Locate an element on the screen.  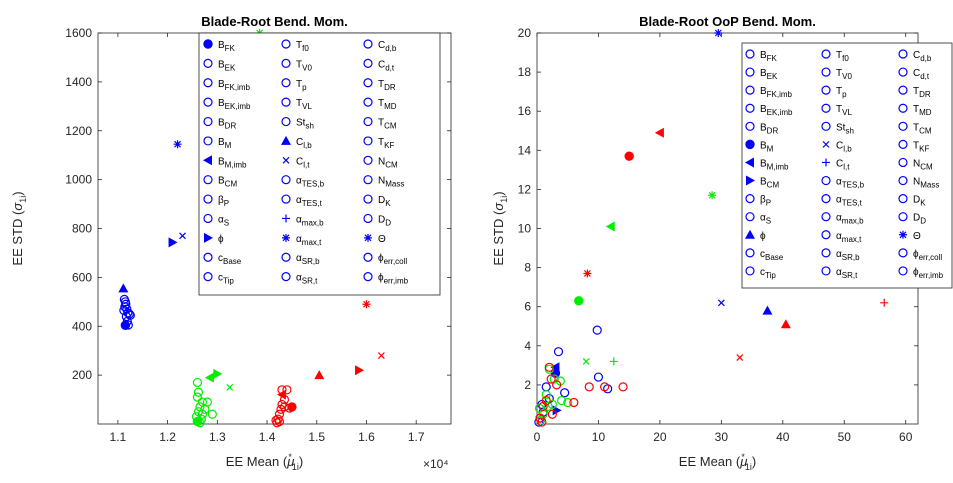
y-tick-label: 16 is located at coordinates (525, 111).